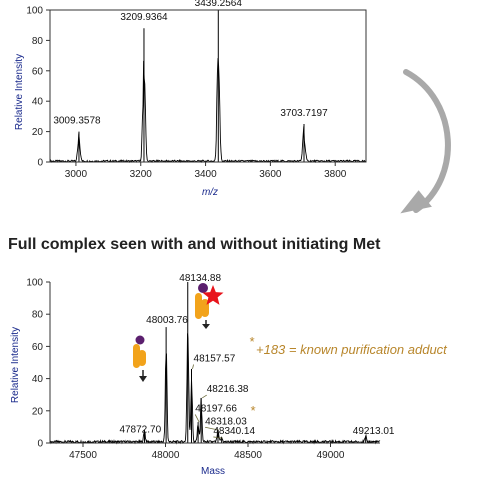  What do you see at coordinates (228, 389) in the screenshot?
I see `bottom-peak-label: 48216.38` at bounding box center [228, 389].